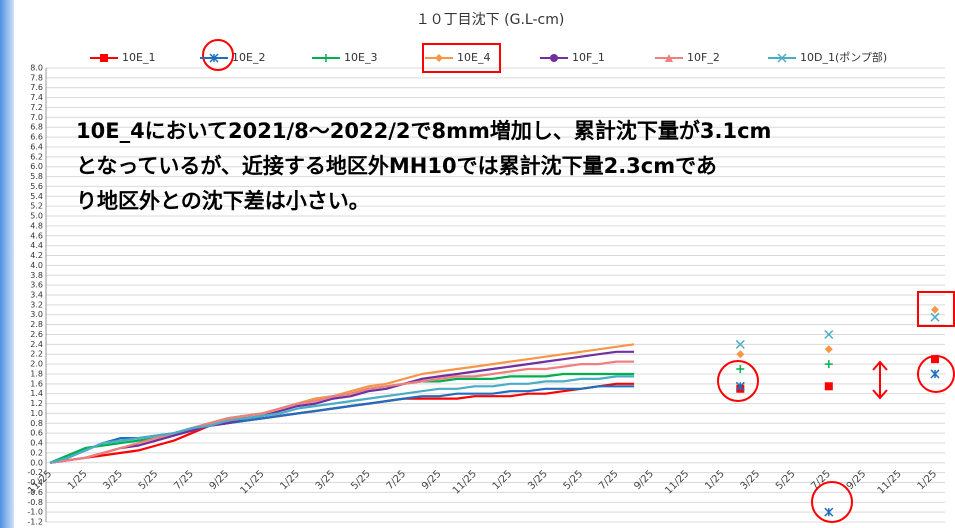  I want to click on y-tick-label: 3.8, so click(36, 275).